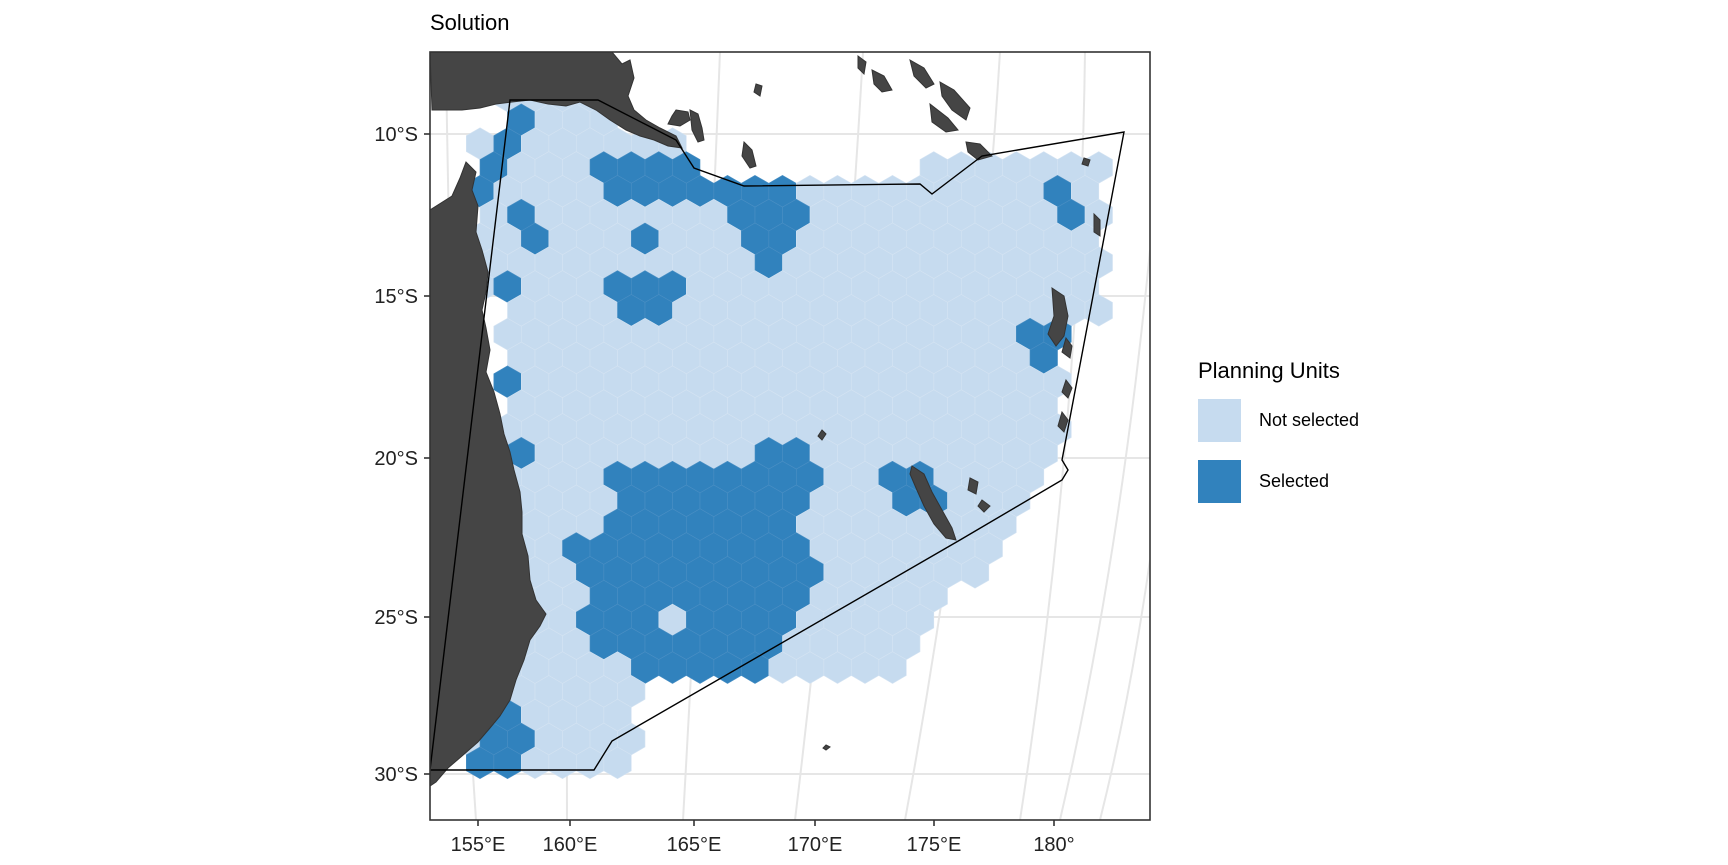 The image size is (1728, 865). Describe the element at coordinates (396, 618) in the screenshot. I see `y-tick-label: 25°S` at that location.